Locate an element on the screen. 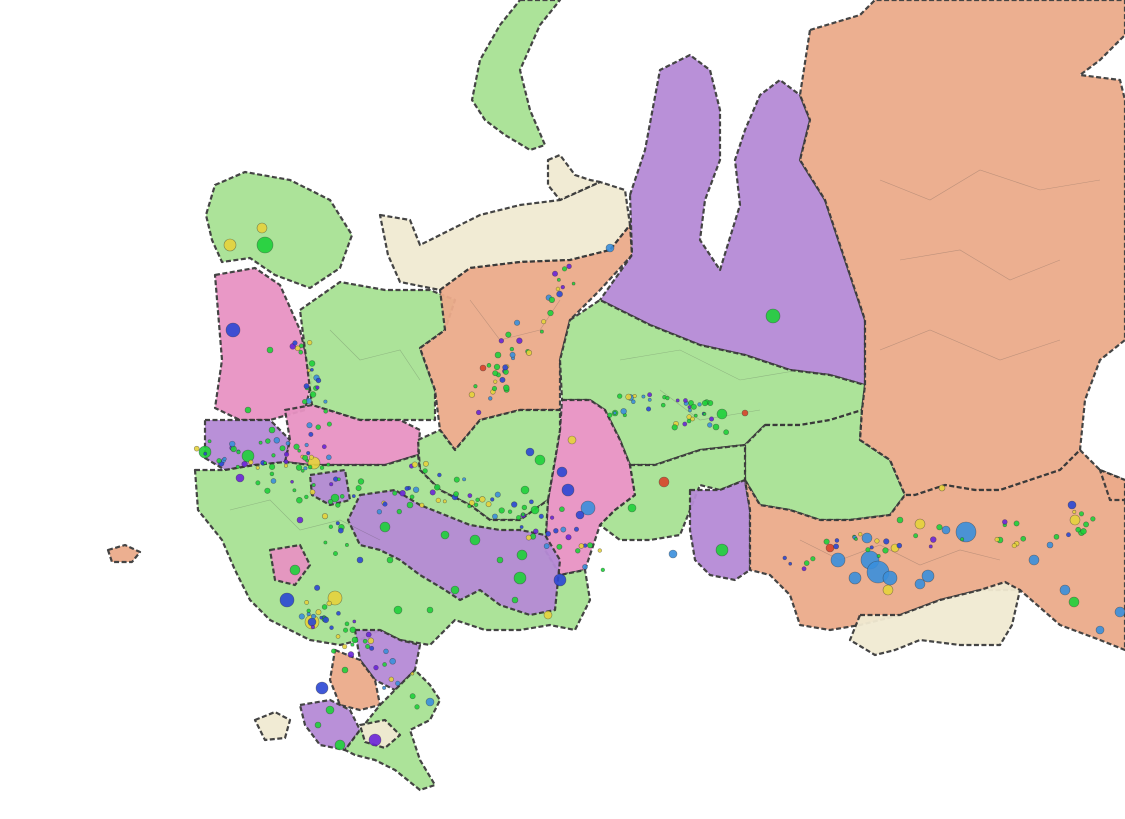 This screenshot has height=819, width=1125. region-kaliningrad is located at coordinates (124, 553).